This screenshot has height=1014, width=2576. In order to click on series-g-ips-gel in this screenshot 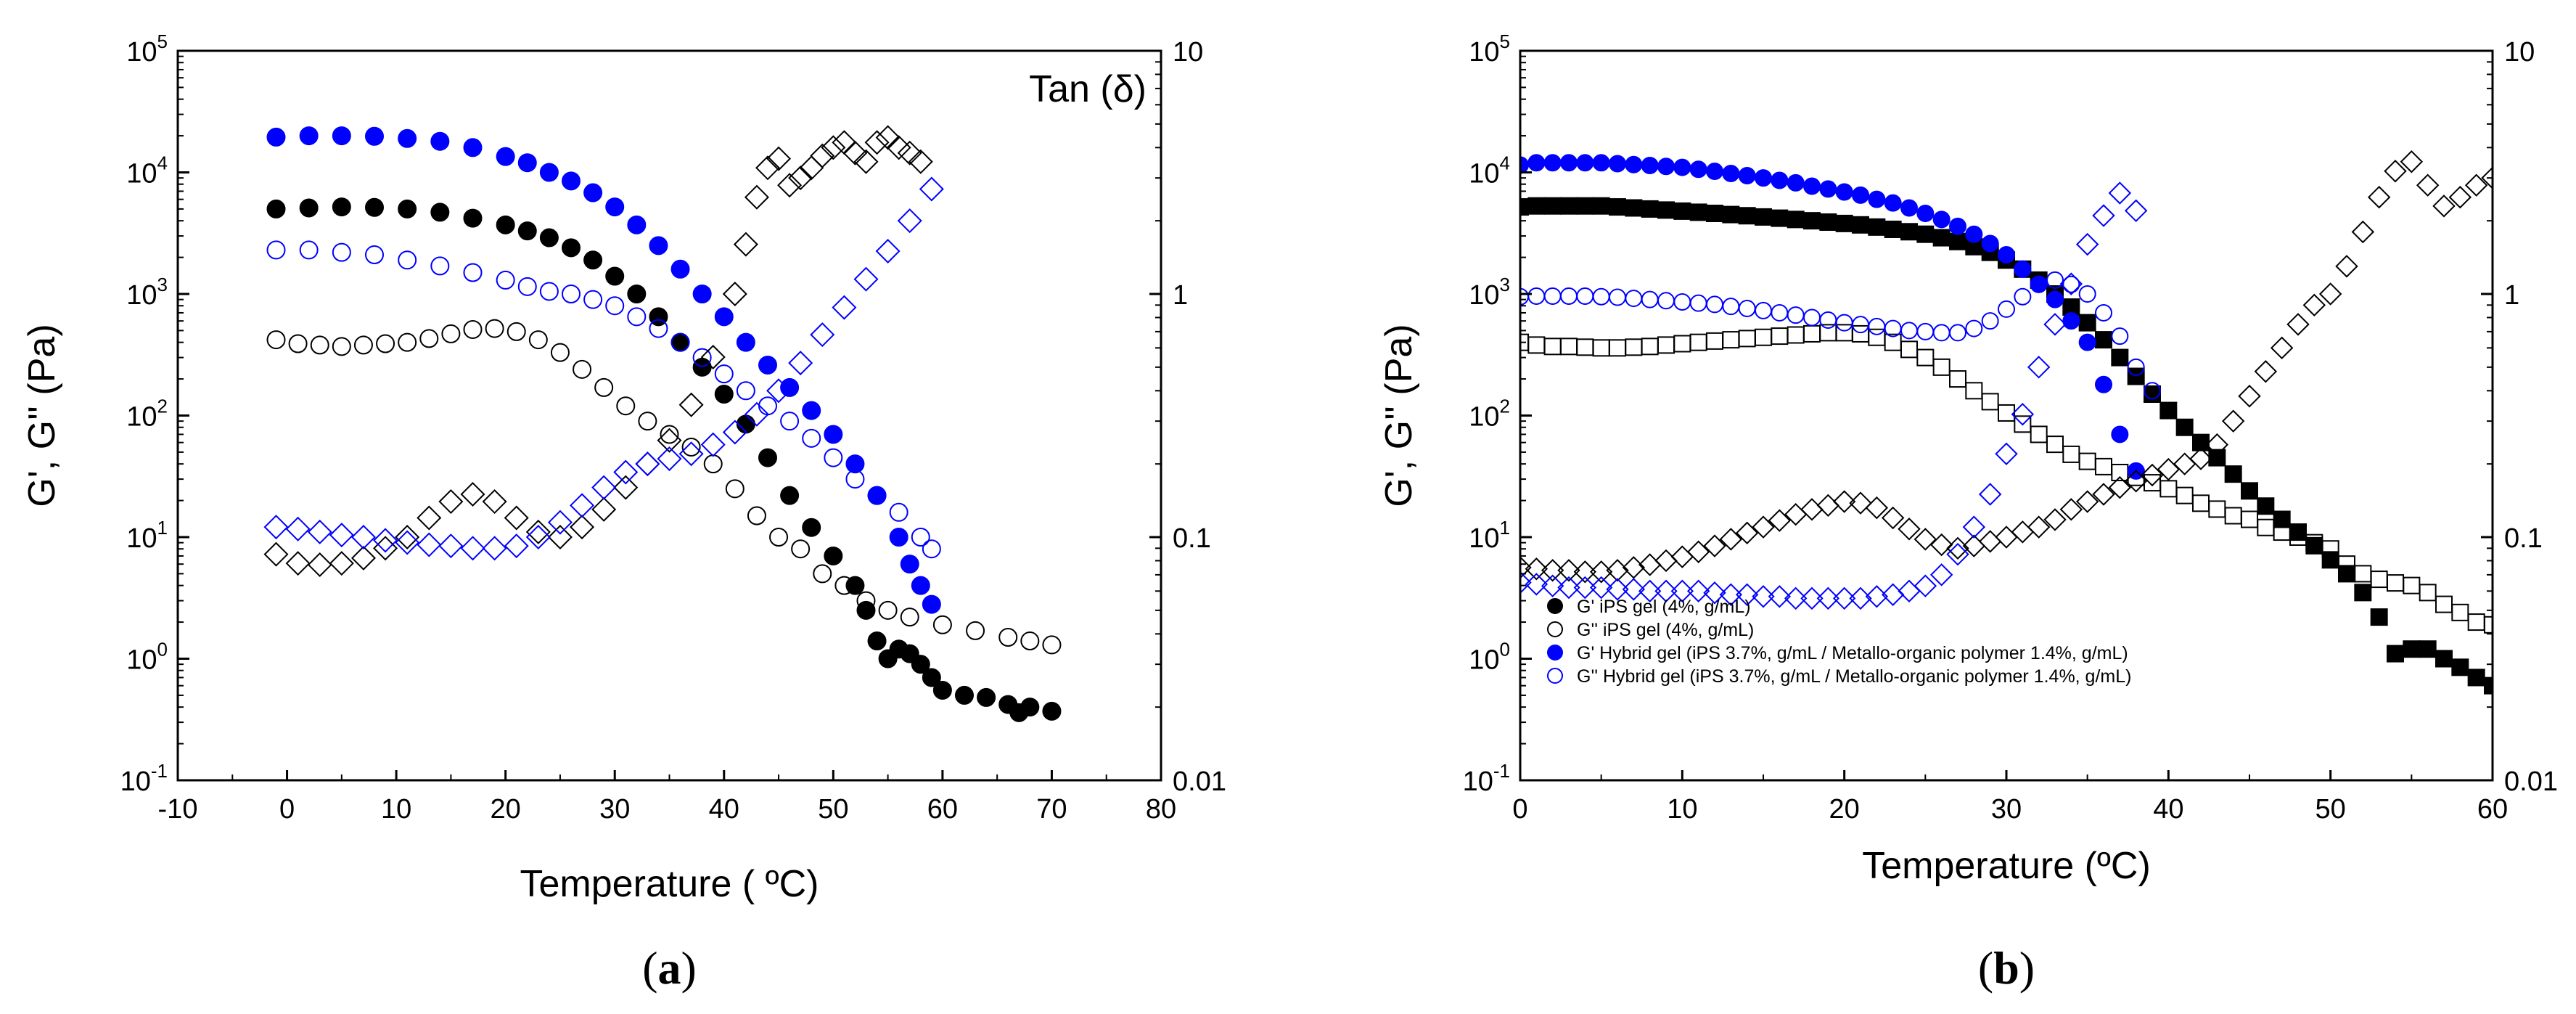, I will do `click(2006, 479)`.